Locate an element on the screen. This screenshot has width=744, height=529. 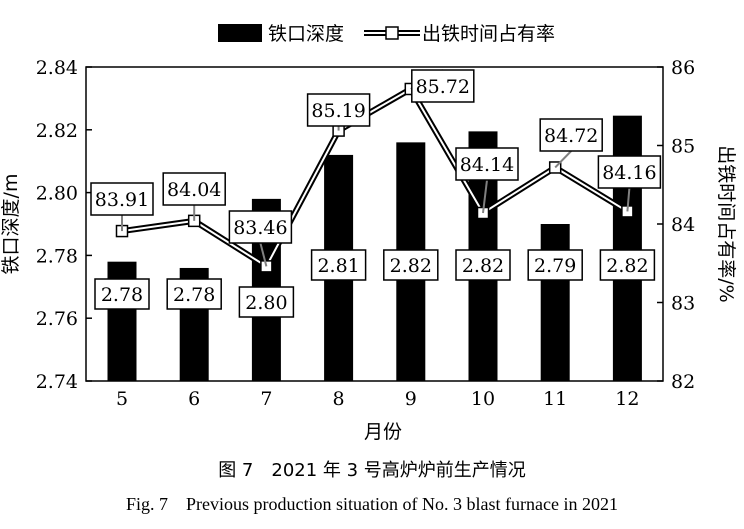
bar-data-label: 2.79 is located at coordinates (555, 266).